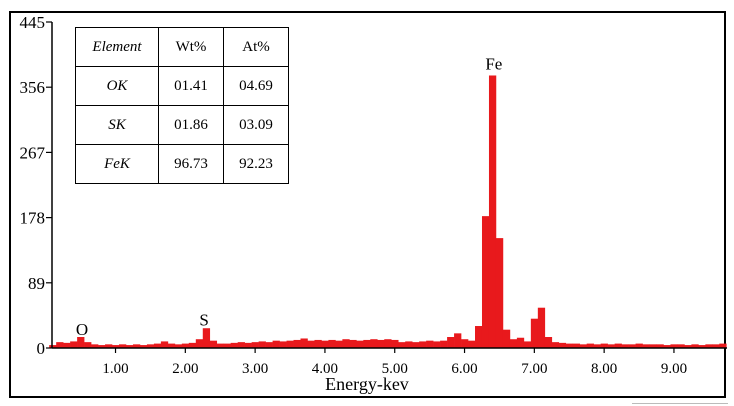  What do you see at coordinates (256, 125) in the screenshot?
I see `at-cell: 03.09` at bounding box center [256, 125].